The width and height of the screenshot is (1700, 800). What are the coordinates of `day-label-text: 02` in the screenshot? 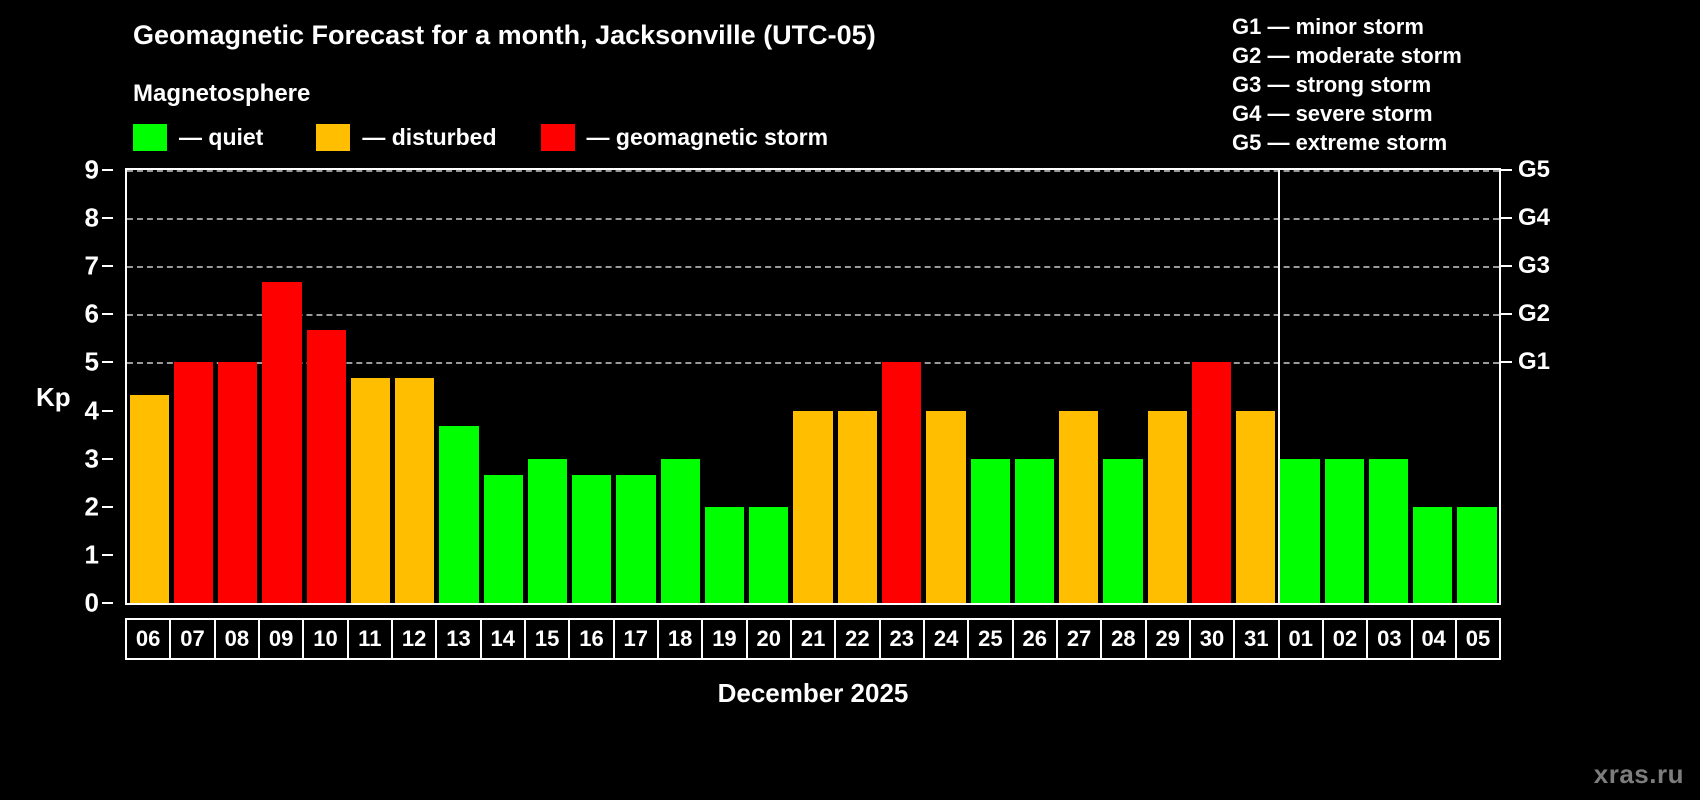 It's located at (1345, 638).